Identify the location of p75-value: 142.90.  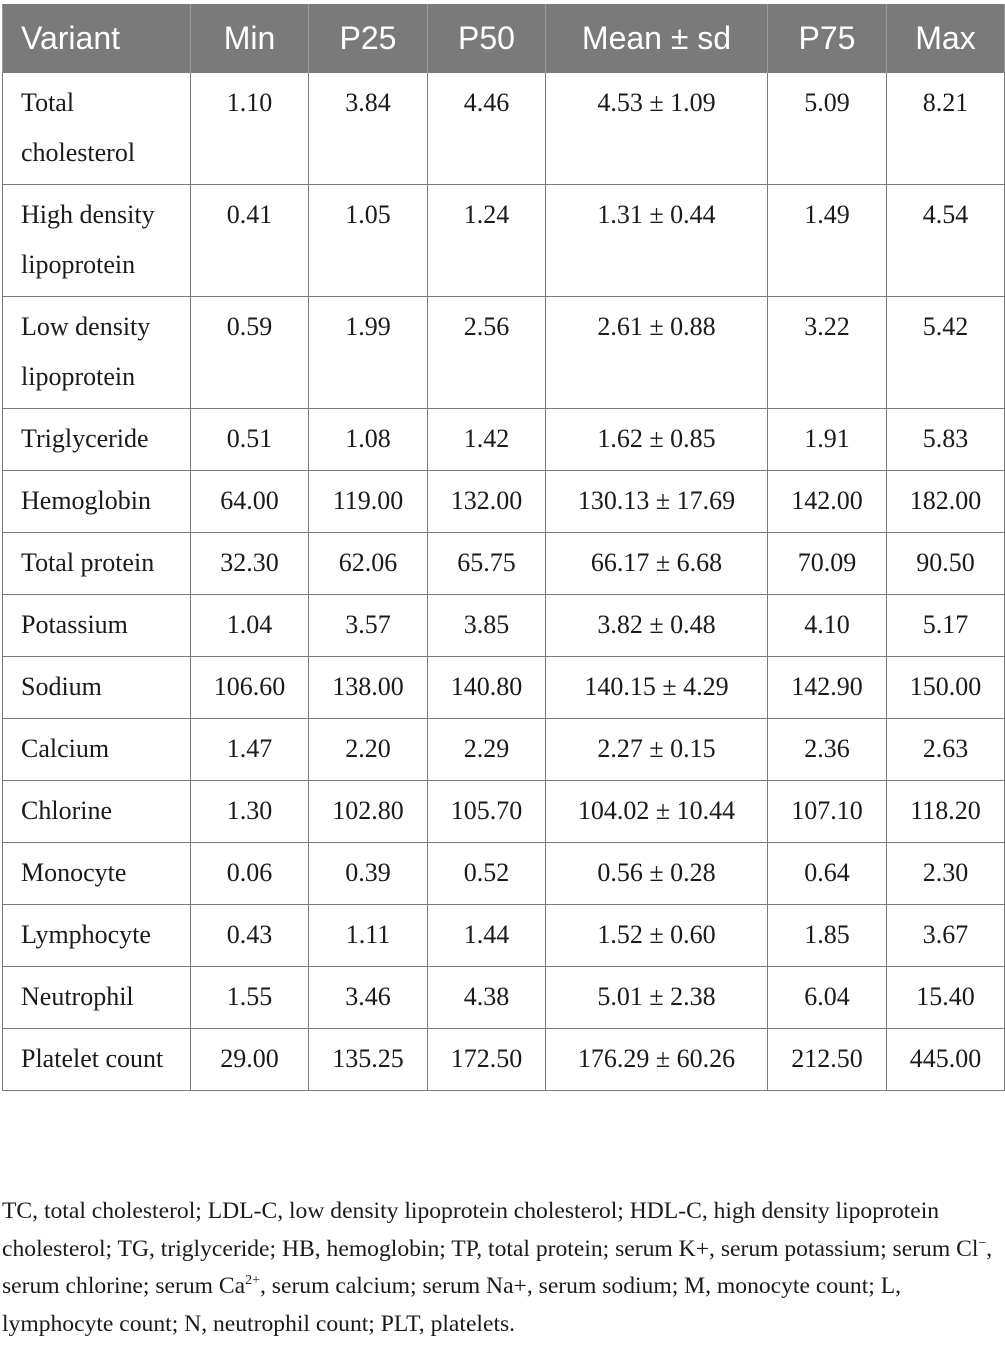
(827, 687).